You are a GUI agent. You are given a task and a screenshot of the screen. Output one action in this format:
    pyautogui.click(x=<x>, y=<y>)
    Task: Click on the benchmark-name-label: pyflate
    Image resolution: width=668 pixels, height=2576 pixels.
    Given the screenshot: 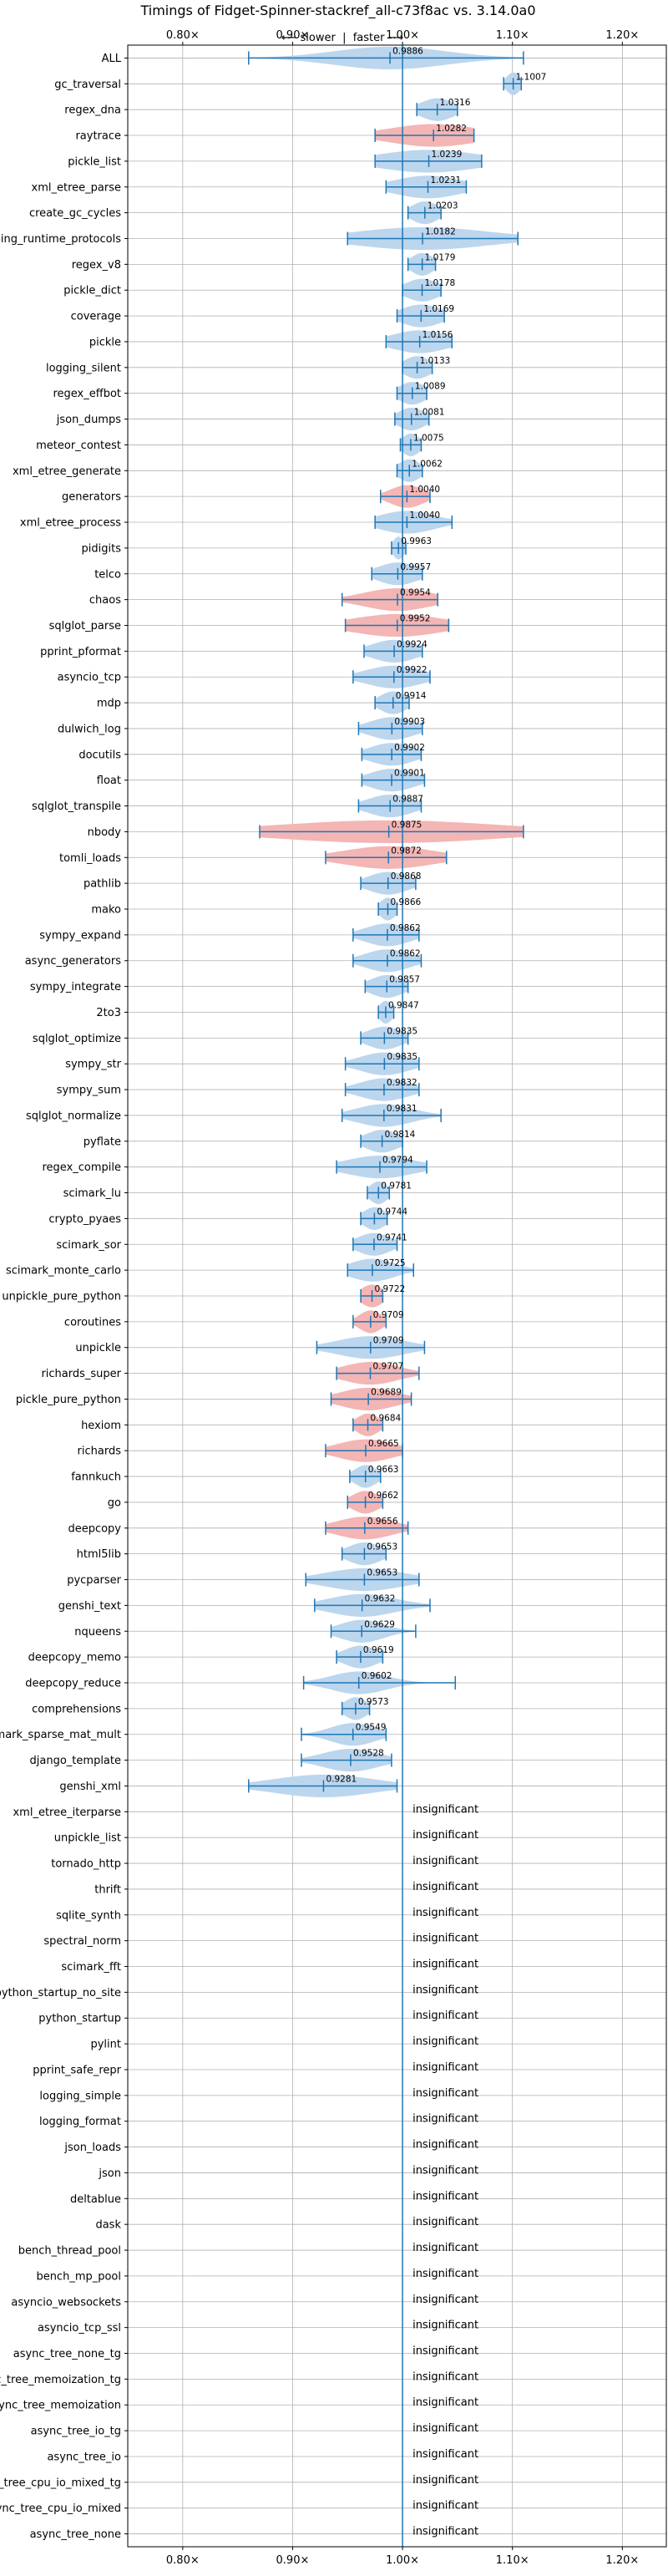 What is the action you would take?
    pyautogui.click(x=102, y=1142)
    